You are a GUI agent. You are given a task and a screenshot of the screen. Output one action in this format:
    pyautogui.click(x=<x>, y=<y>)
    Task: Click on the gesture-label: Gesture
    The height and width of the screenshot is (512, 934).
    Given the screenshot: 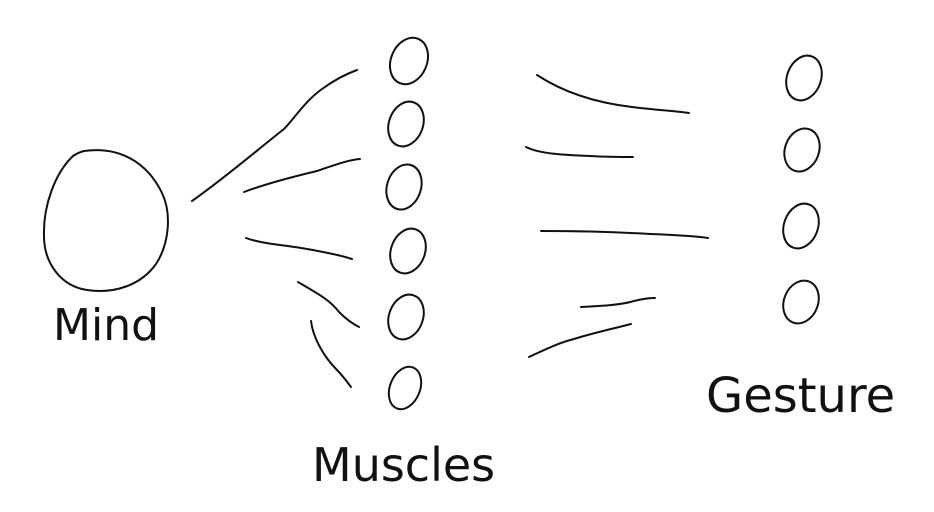 What is the action you would take?
    pyautogui.click(x=801, y=396)
    